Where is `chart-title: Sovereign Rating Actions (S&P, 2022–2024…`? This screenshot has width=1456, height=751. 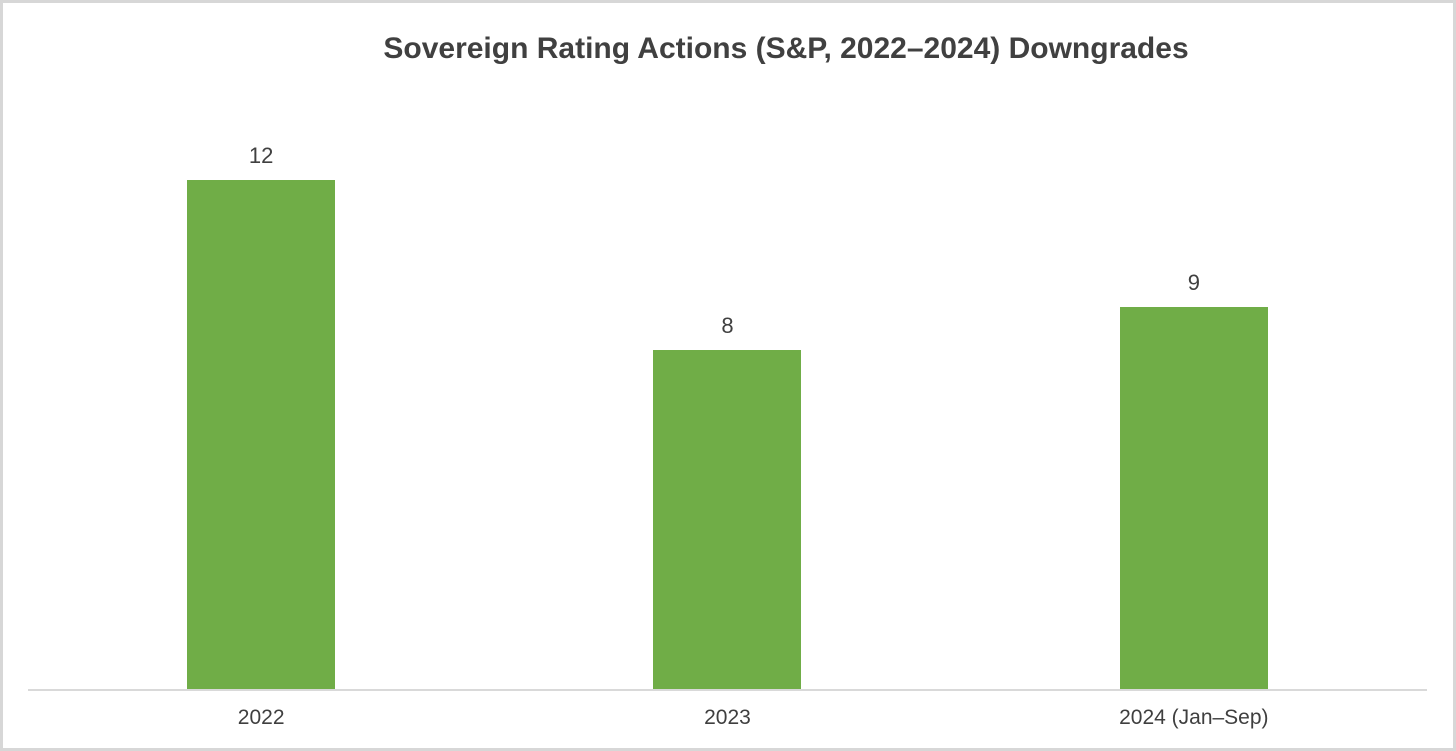
chart-title: Sovereign Rating Actions (S&P, 2022–2024… is located at coordinates (786, 48).